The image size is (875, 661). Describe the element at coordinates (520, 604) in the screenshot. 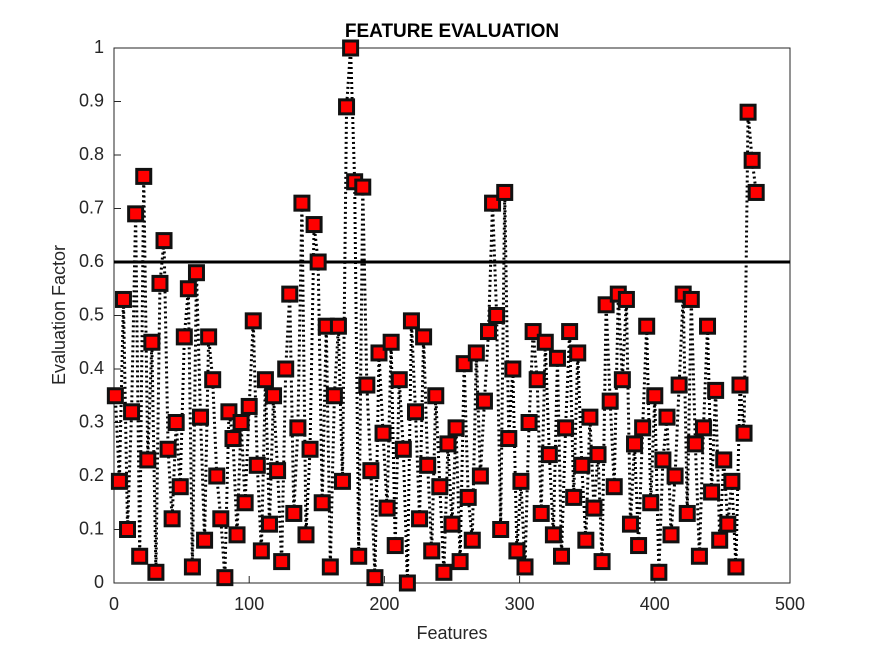

I see `x-tick-label: 300` at that location.